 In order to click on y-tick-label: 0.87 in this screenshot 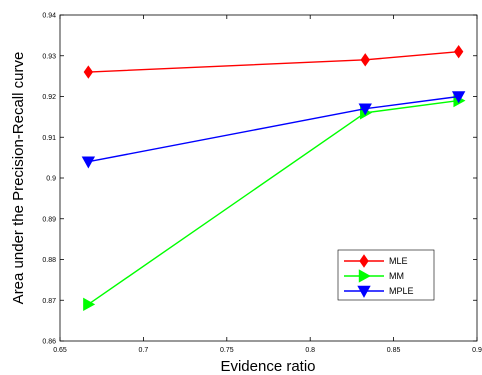, I will do `click(49, 301)`.